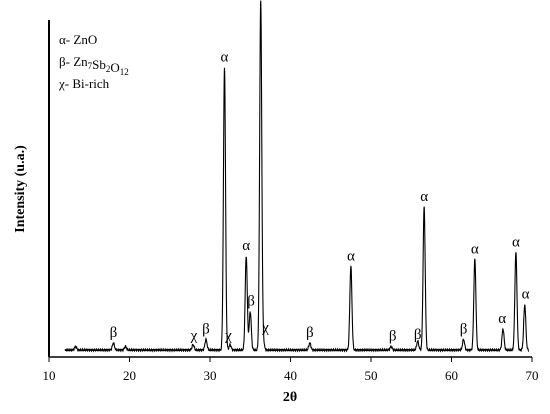  I want to click on legend-item-zn7sb2o12: β- Zn7Sb2O12, so click(94, 65).